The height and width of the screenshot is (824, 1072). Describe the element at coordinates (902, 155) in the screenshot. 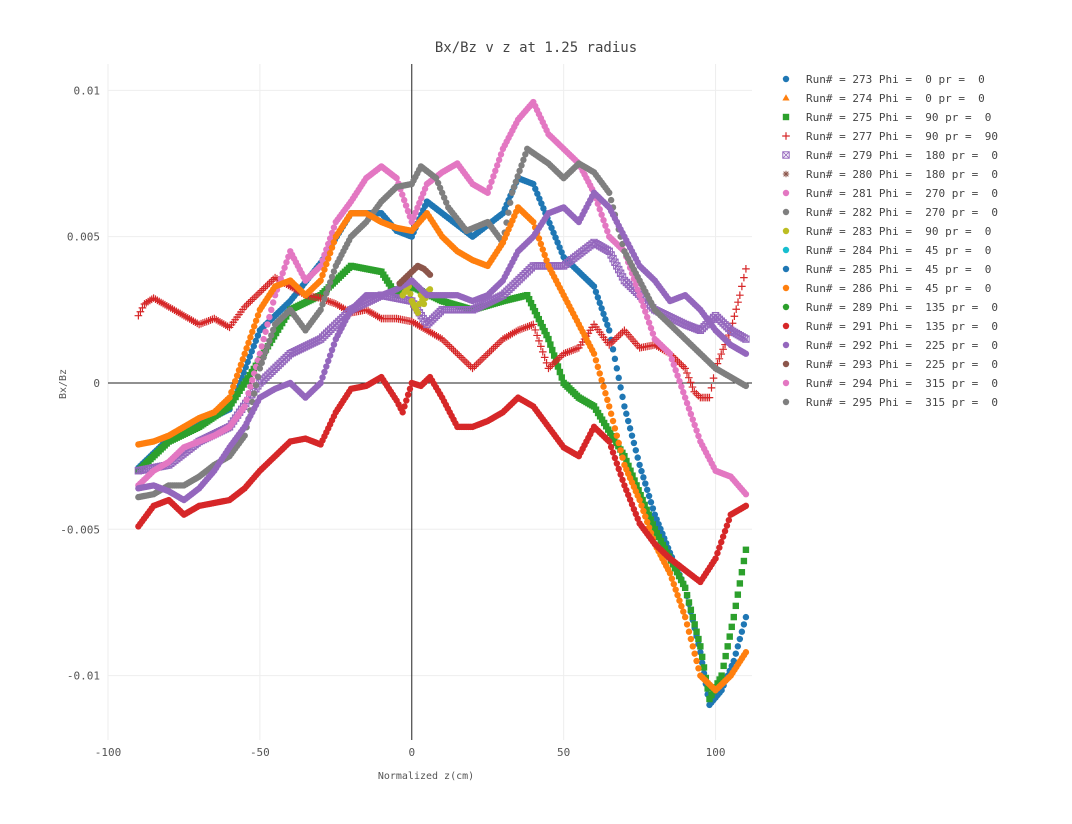

I see `legend-label: Run# = 279 Phi = 180 pr = 0` at that location.